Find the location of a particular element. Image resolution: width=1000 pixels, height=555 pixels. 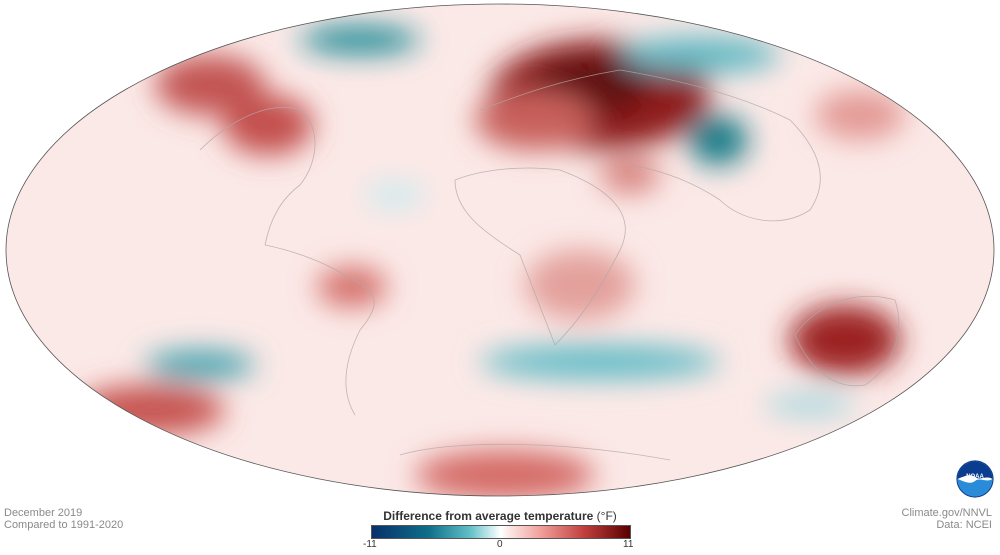

noaa-logo-text: NOAA is located at coordinates (975, 477).